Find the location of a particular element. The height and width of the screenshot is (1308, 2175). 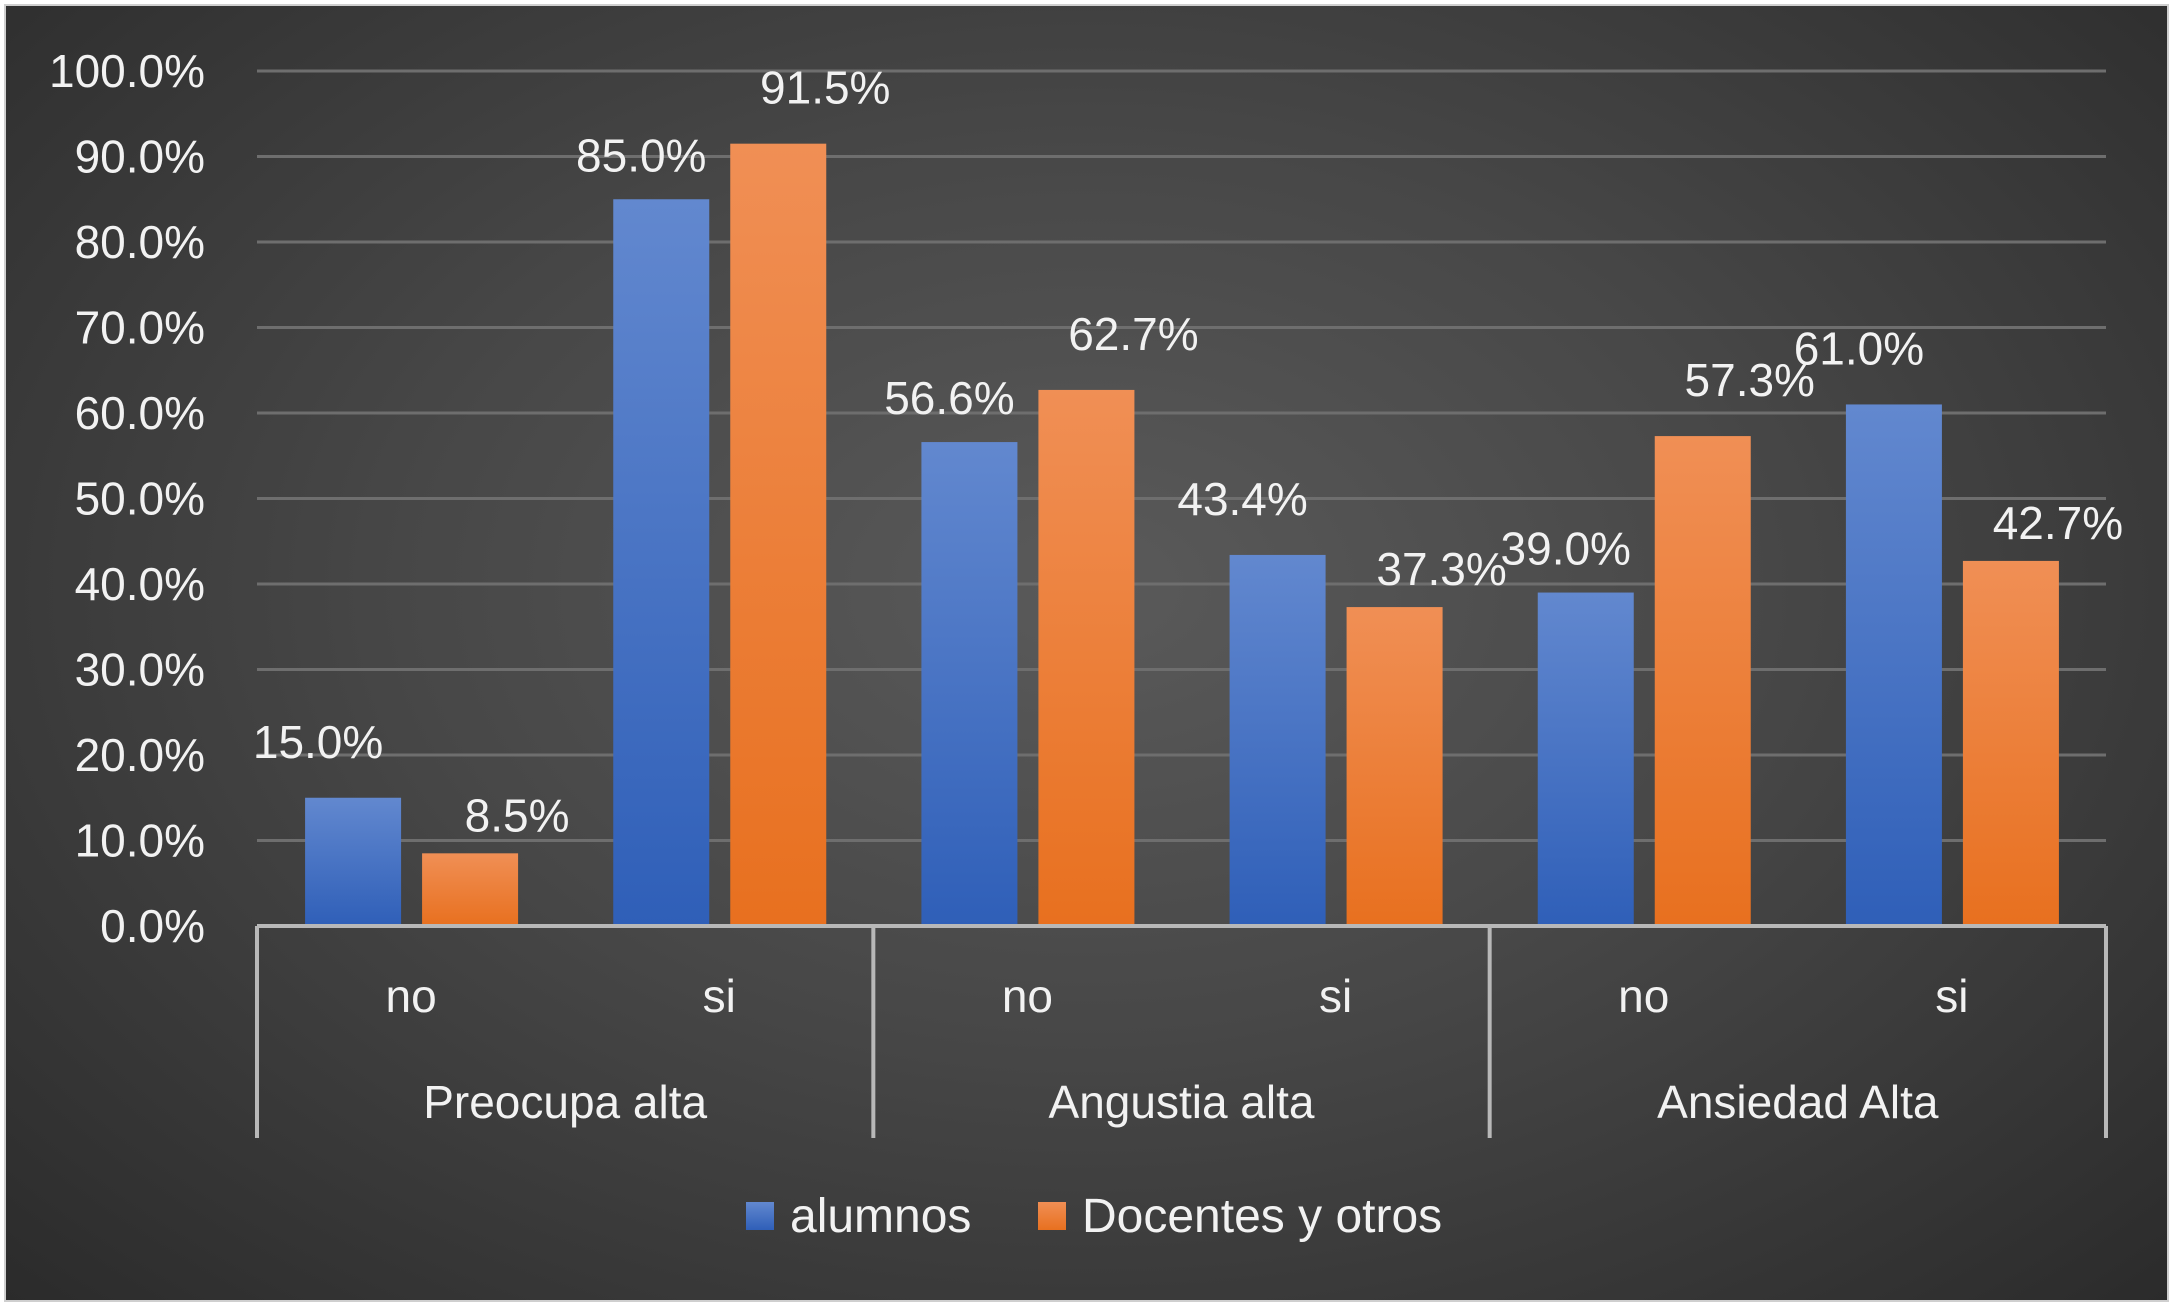

data-label: 91.5% is located at coordinates (825, 88).